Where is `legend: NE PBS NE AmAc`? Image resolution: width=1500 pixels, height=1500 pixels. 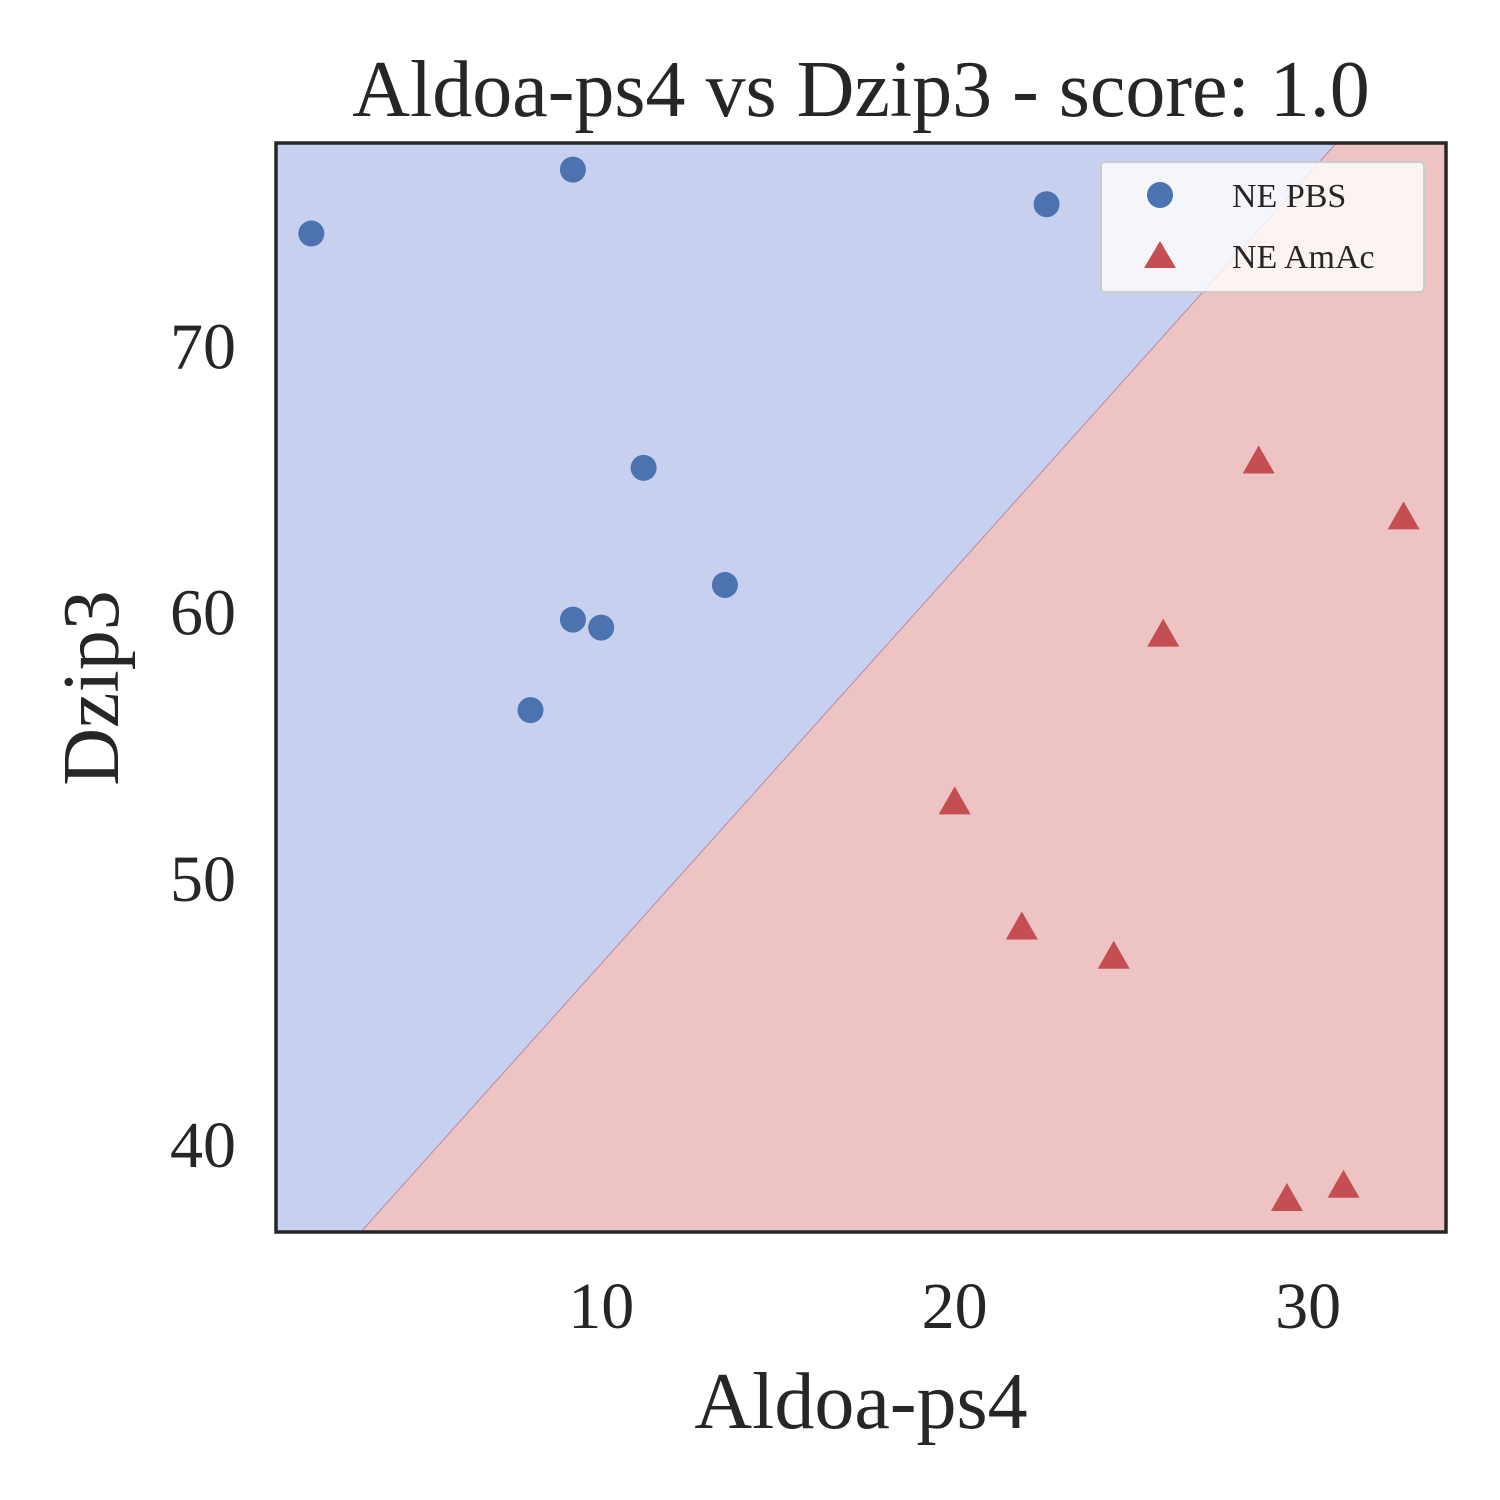 legend: NE PBS NE AmAc is located at coordinates (1262, 227).